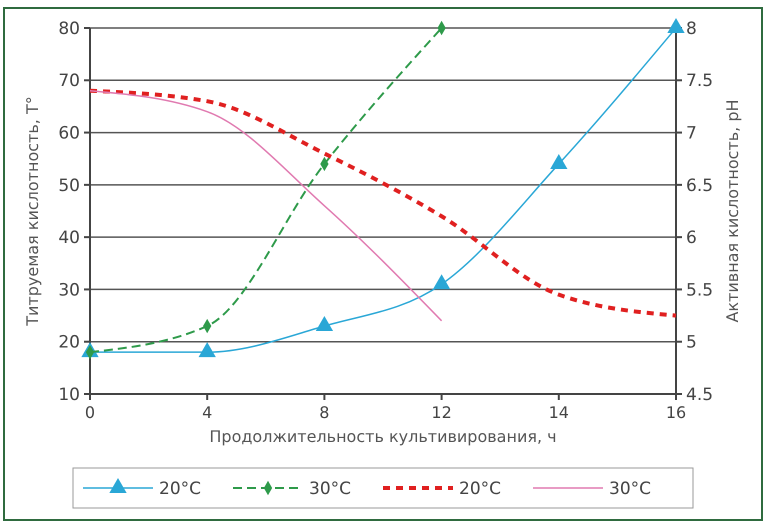 This screenshot has width=766, height=524. What do you see at coordinates (69, 394) in the screenshot?
I see `y-tick-label: 10` at bounding box center [69, 394].